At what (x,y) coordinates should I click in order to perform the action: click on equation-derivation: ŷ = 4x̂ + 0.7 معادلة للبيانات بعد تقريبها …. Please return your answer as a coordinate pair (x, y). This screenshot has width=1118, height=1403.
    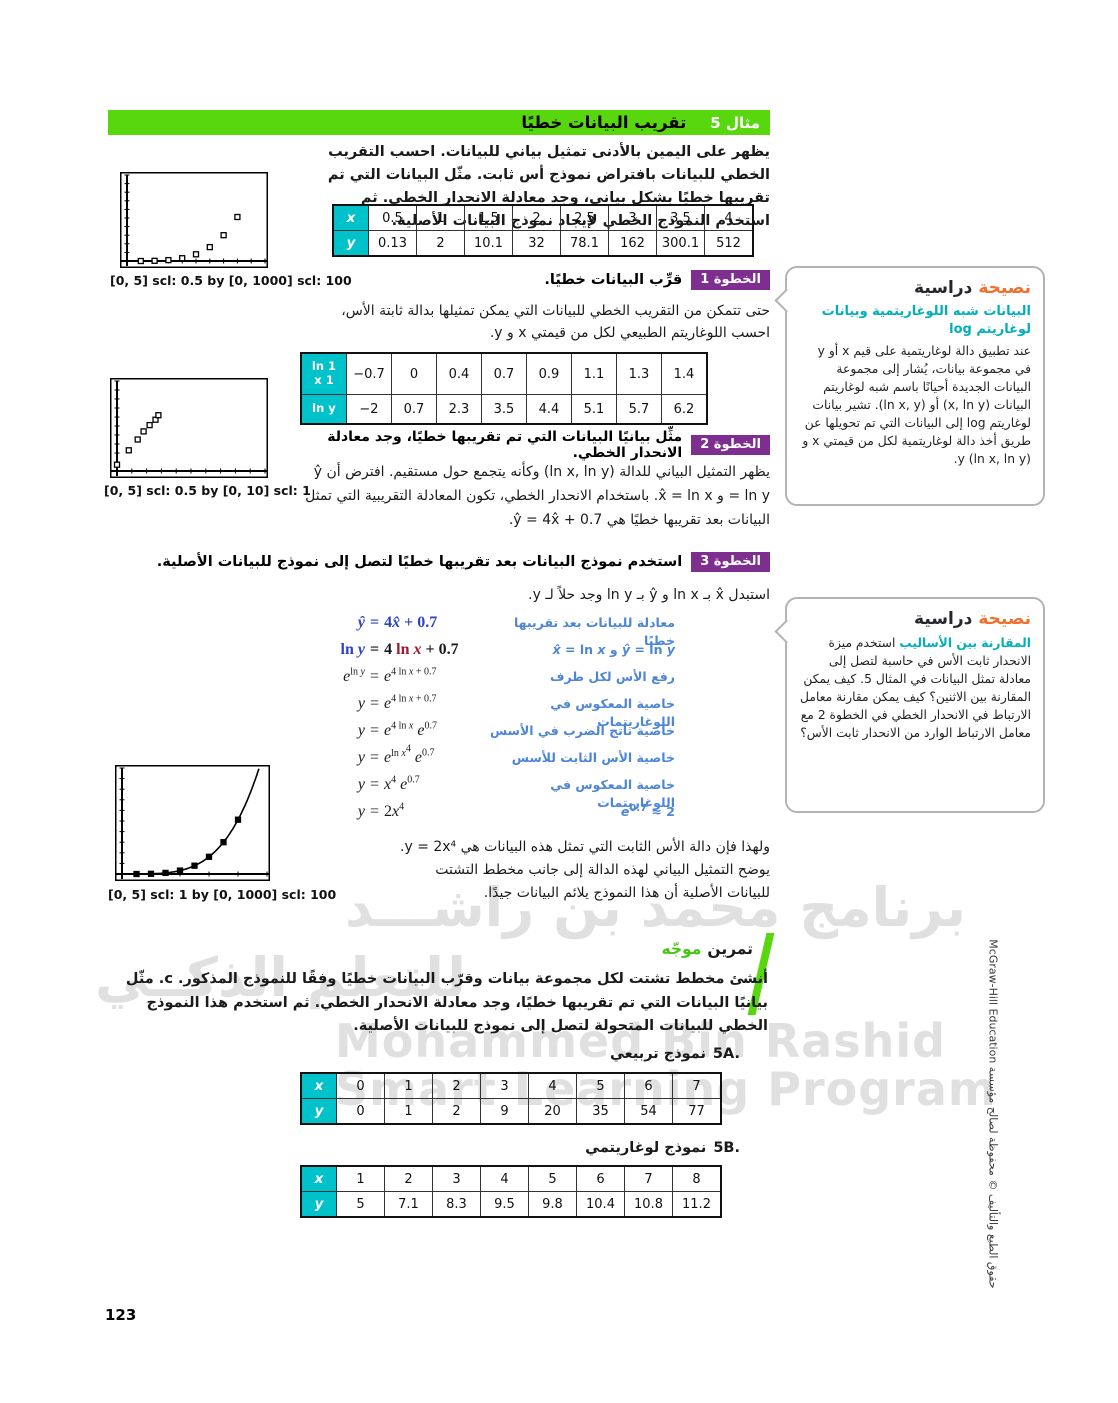
    Looking at the image, I should click on (494, 722).